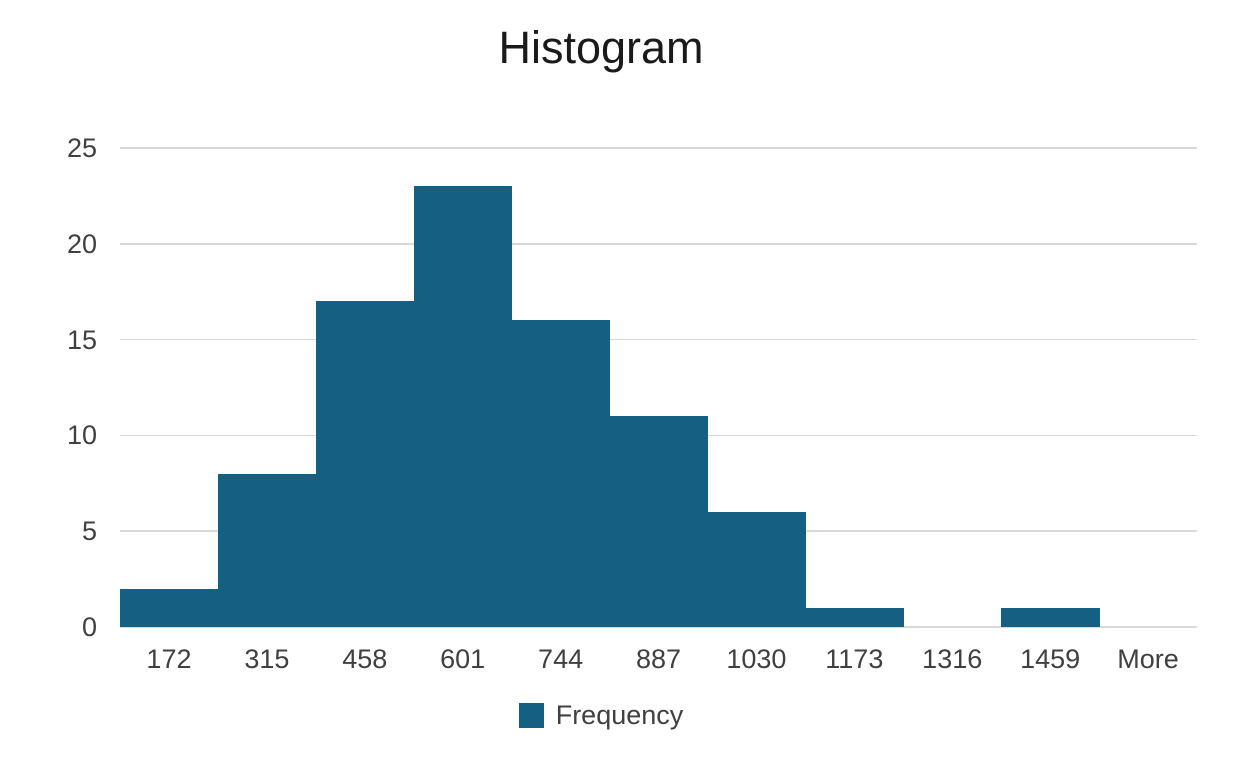 The height and width of the screenshot is (763, 1250). What do you see at coordinates (658, 659) in the screenshot?
I see `x-tick-label: 887` at bounding box center [658, 659].